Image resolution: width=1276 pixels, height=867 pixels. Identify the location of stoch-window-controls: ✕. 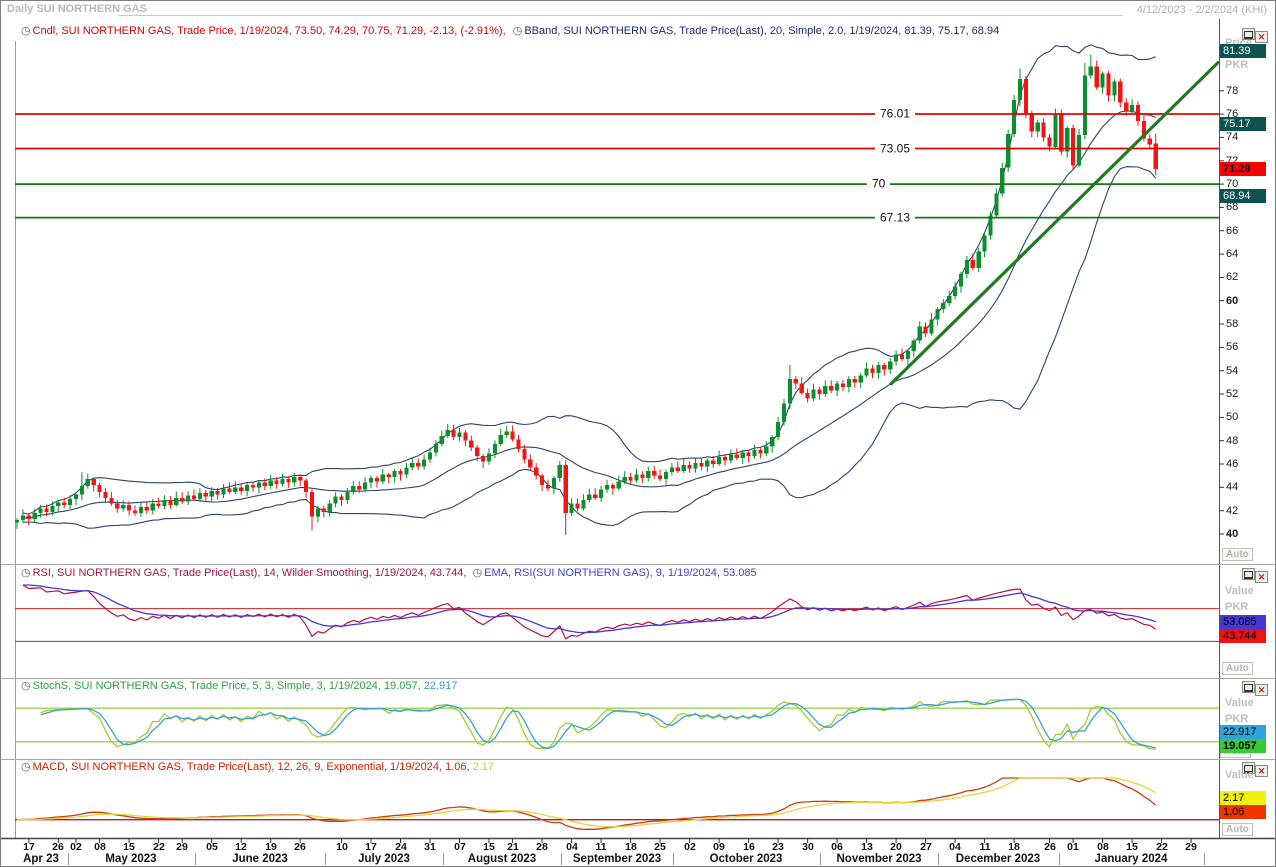
(1255, 689).